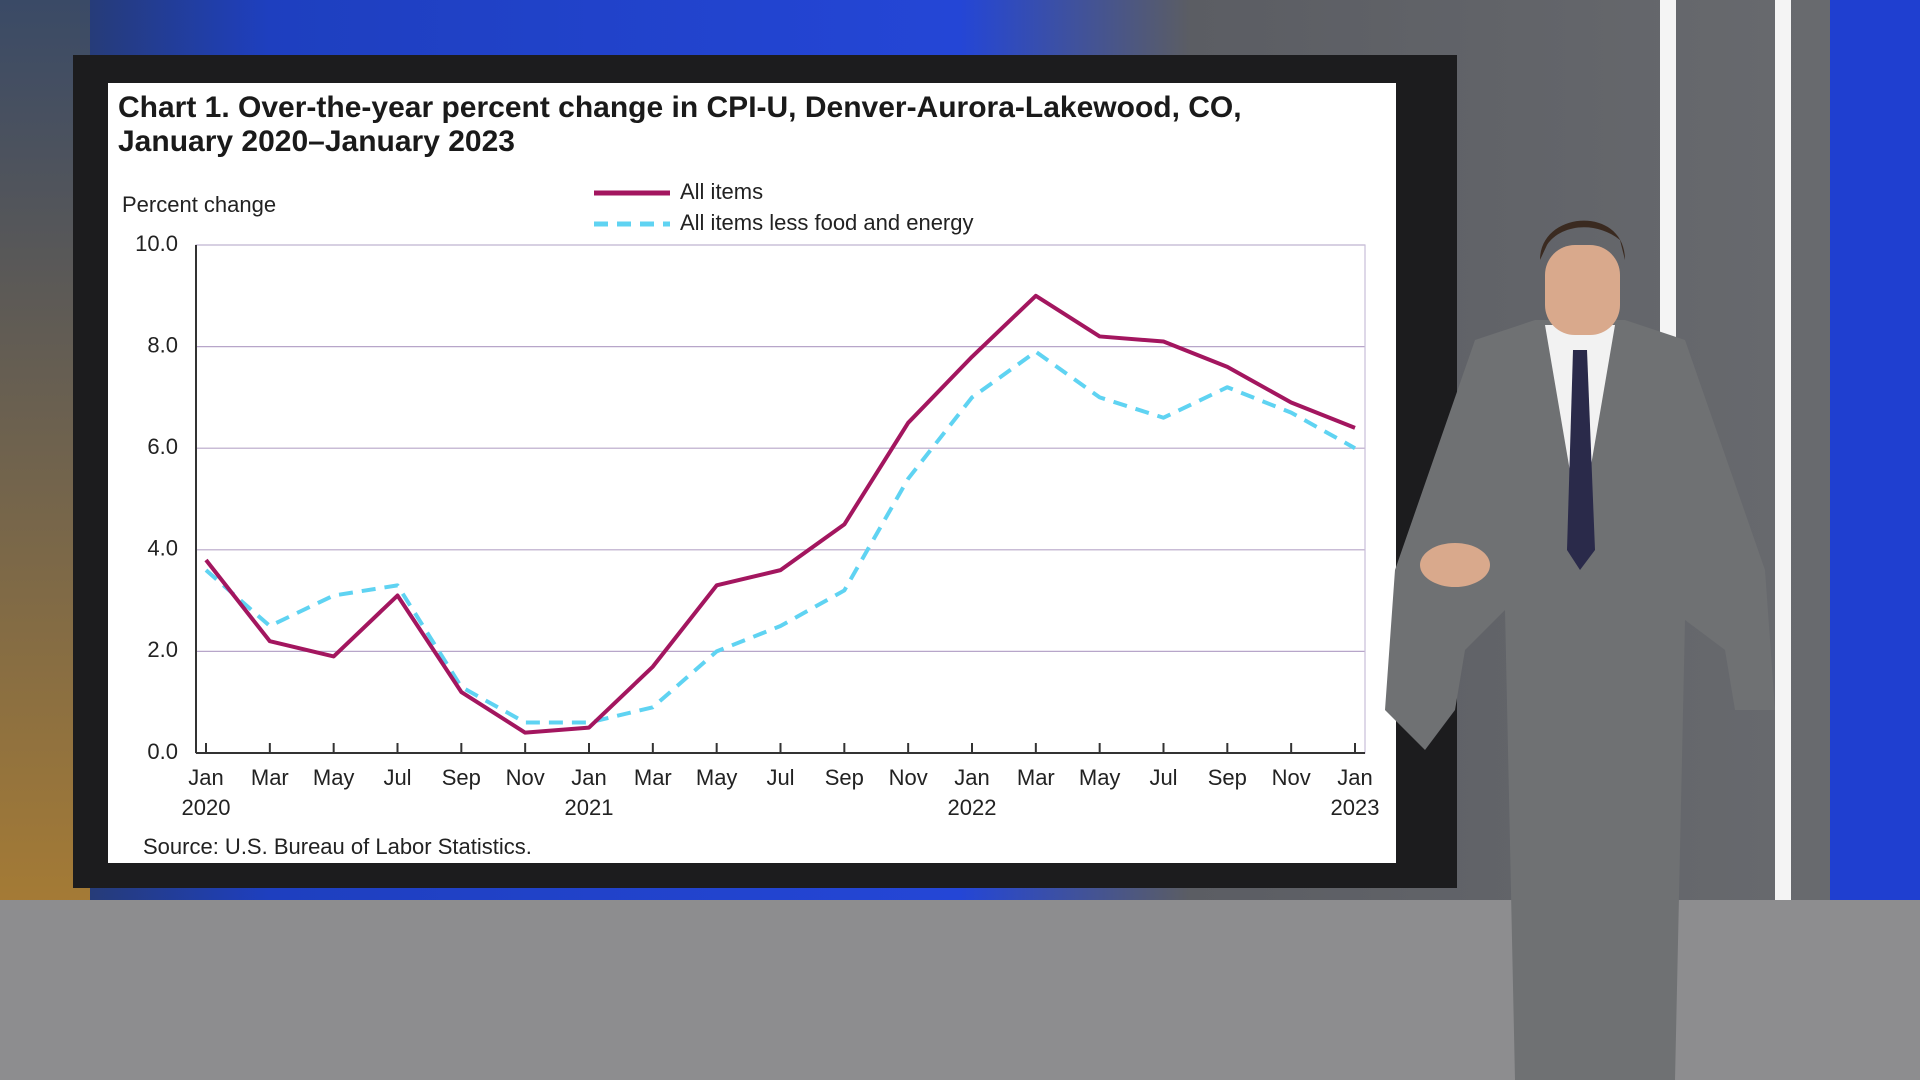 This screenshot has height=1080, width=1920. Describe the element at coordinates (206, 792) in the screenshot. I see `x-tick-label: Jan 2020` at that location.